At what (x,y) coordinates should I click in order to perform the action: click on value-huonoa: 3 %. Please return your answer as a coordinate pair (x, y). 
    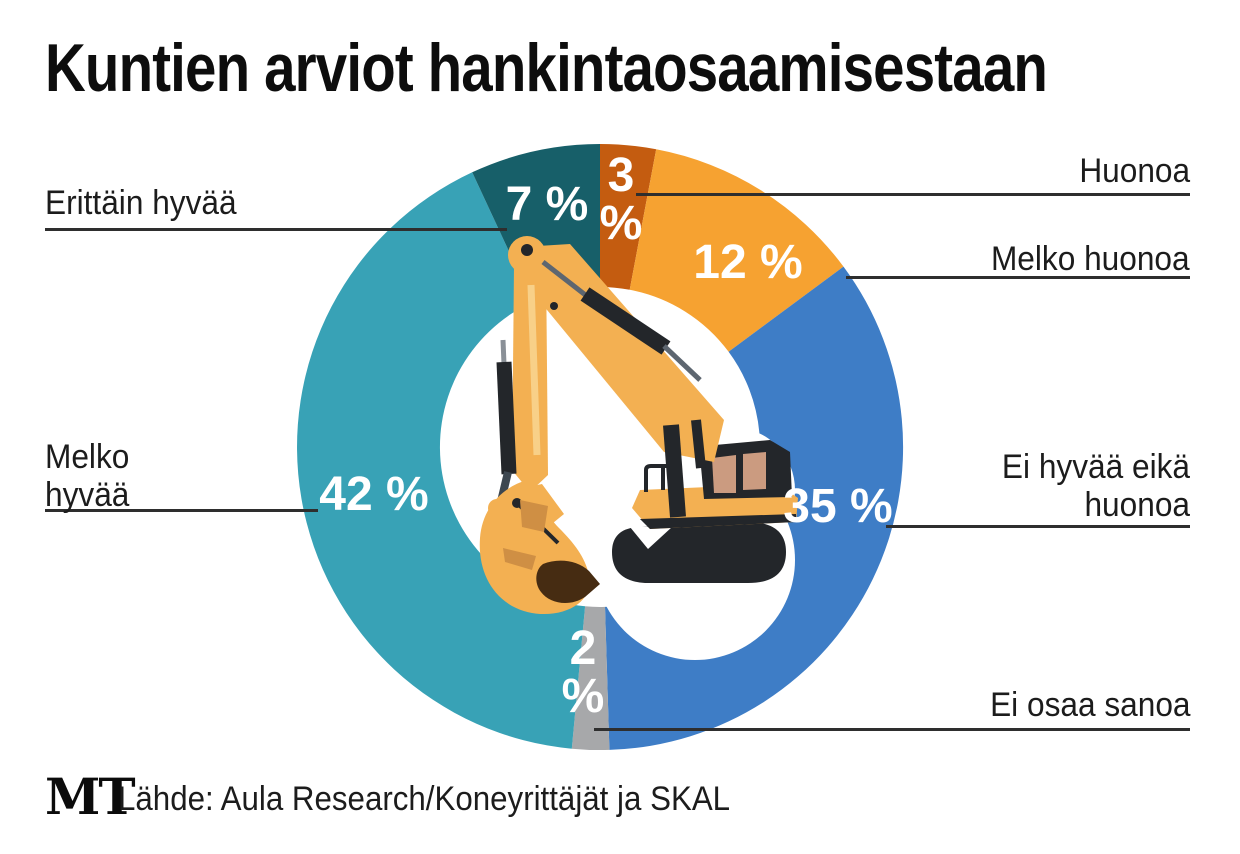
    Looking at the image, I should click on (621, 199).